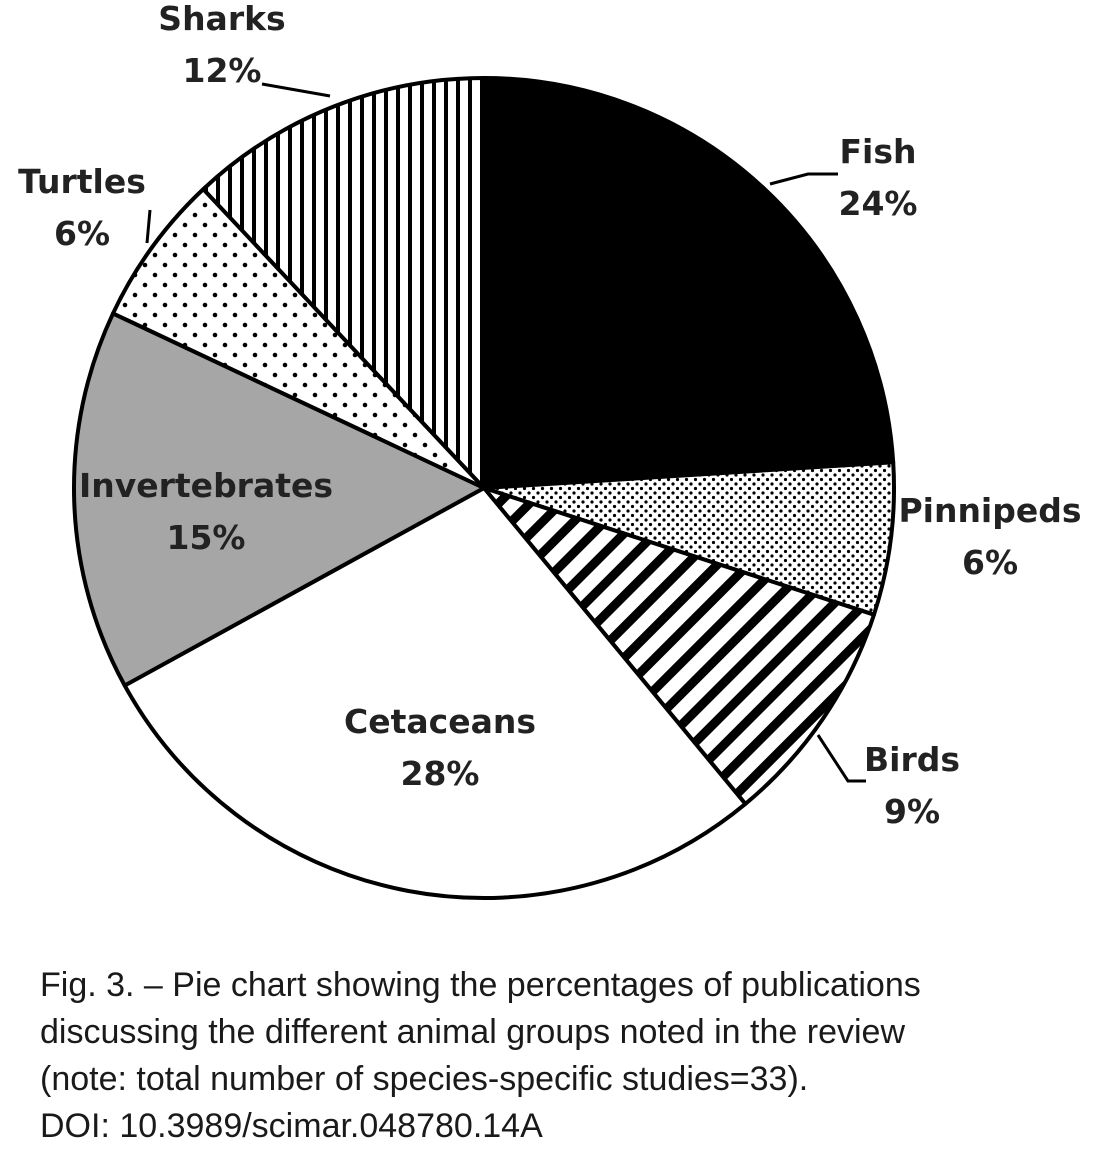 The height and width of the screenshot is (1175, 1102). What do you see at coordinates (291, 1126) in the screenshot?
I see `caption-line: DOI: 10.3989/scimar.048780.14A` at bounding box center [291, 1126].